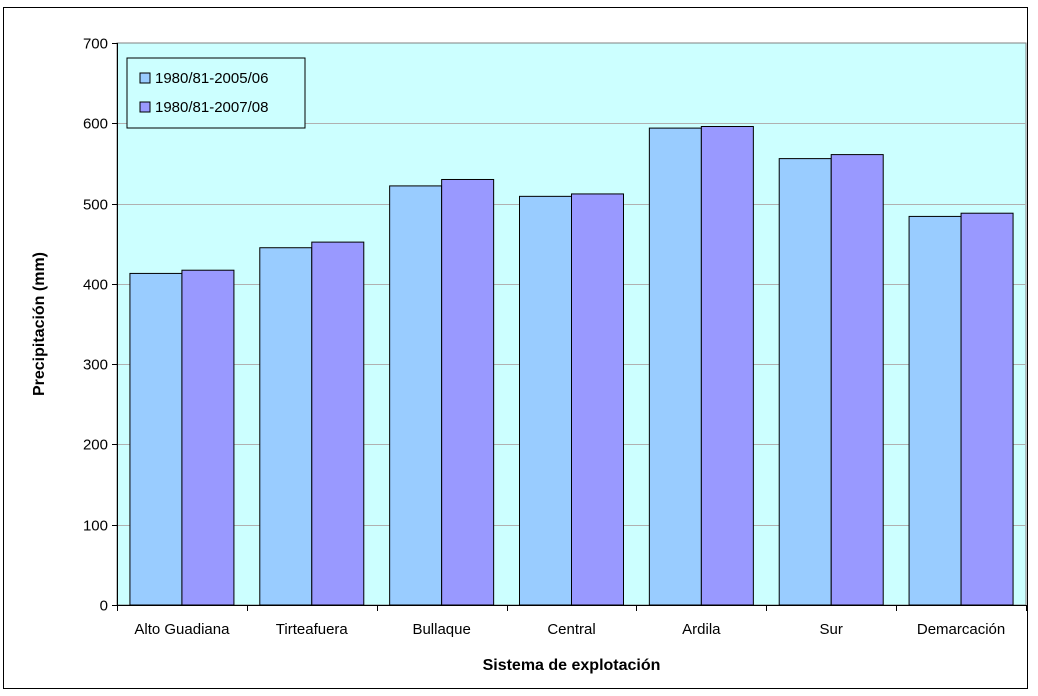 The image size is (1038, 696). Describe the element at coordinates (597, 399) in the screenshot. I see `bar-2-central` at that location.